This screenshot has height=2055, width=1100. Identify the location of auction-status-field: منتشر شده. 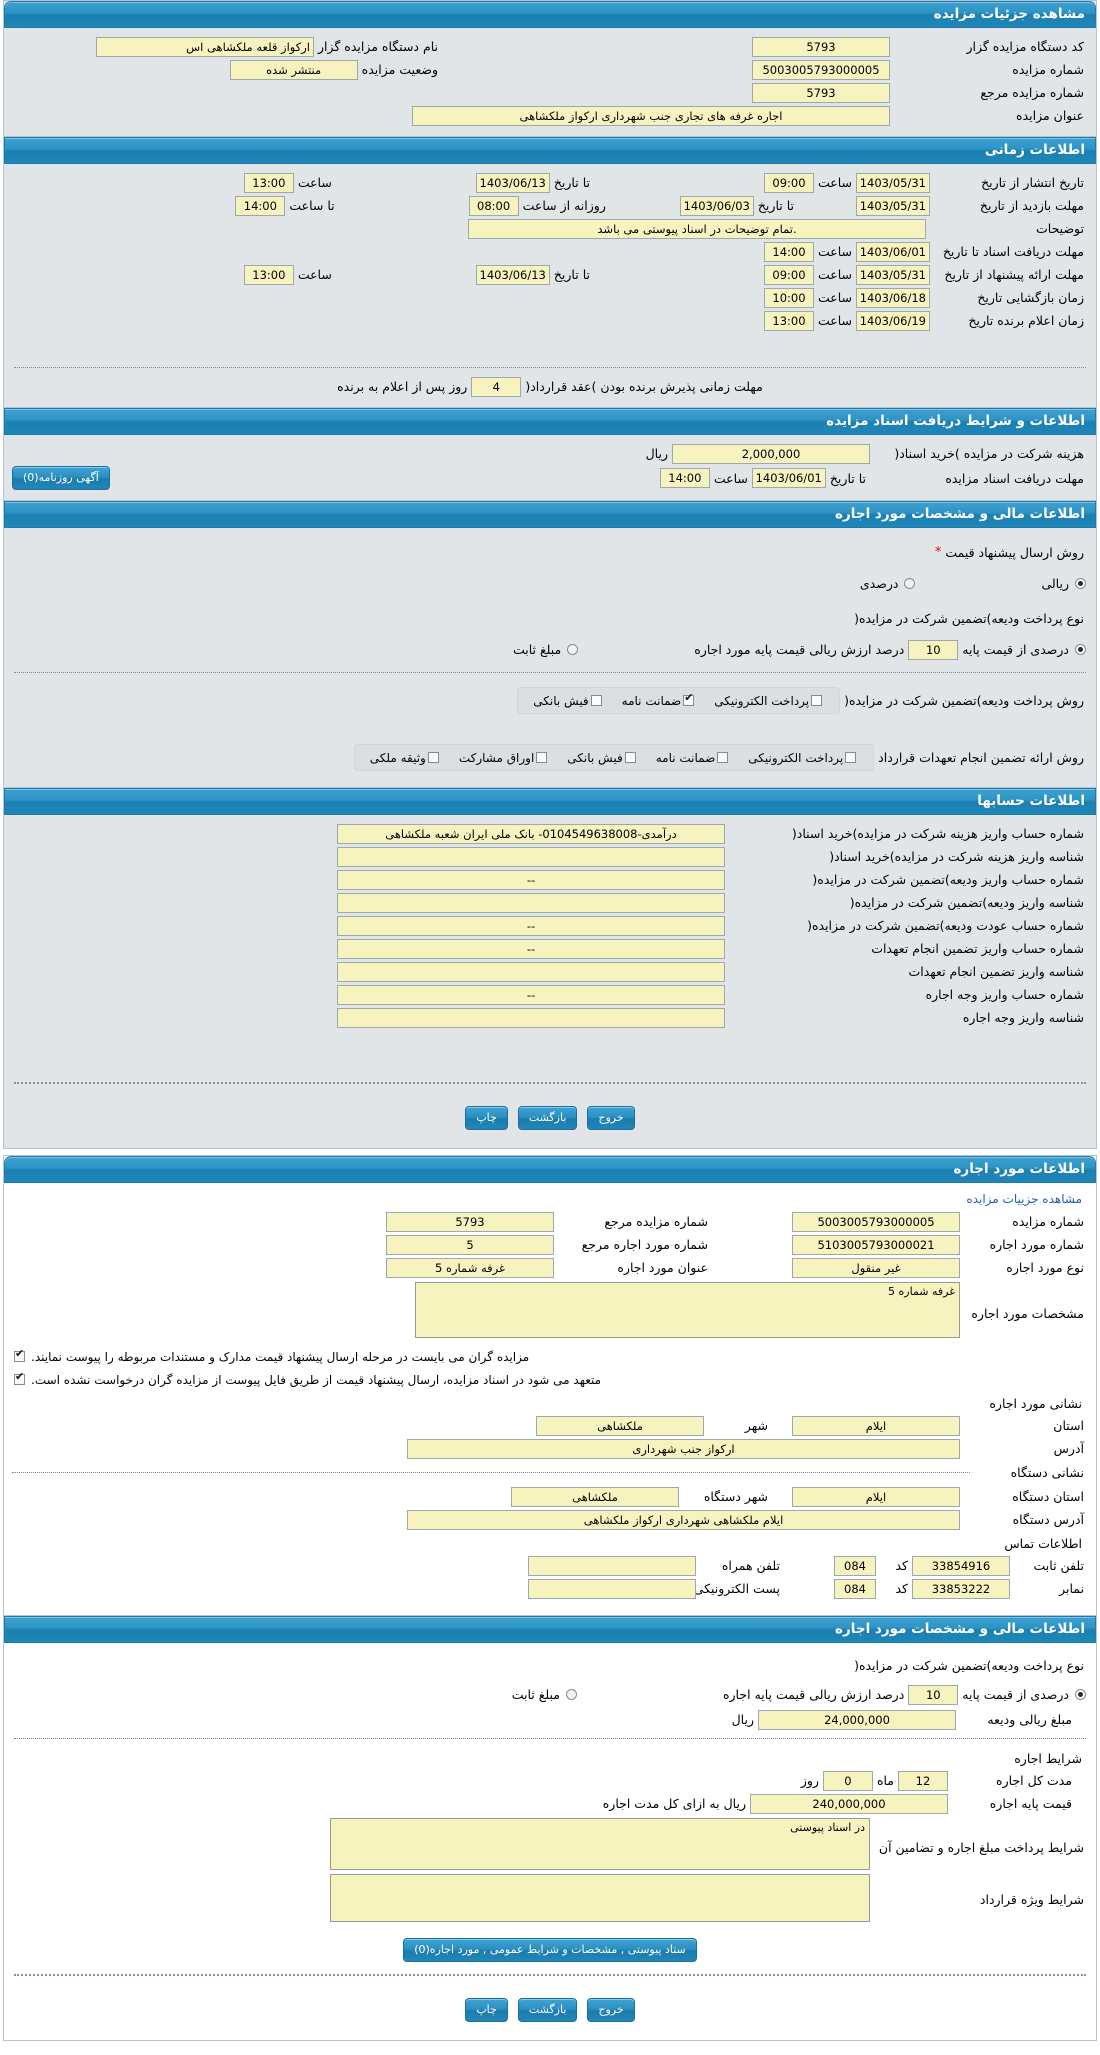
(293, 69).